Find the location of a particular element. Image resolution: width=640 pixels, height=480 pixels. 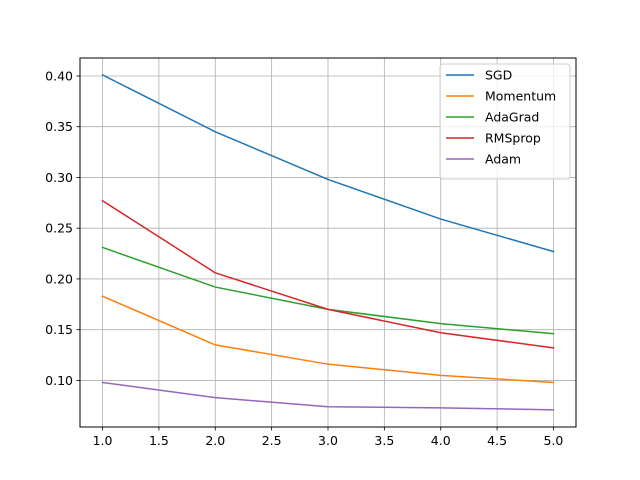

series-line-momentum is located at coordinates (328, 339).